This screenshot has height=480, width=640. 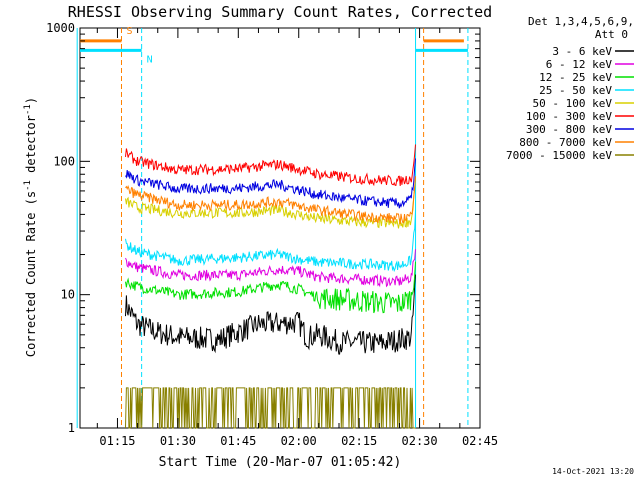 What do you see at coordinates (280, 462) in the screenshot?
I see `x-axis-label: Start Time (20-Mar-07 01:05:42)` at bounding box center [280, 462].